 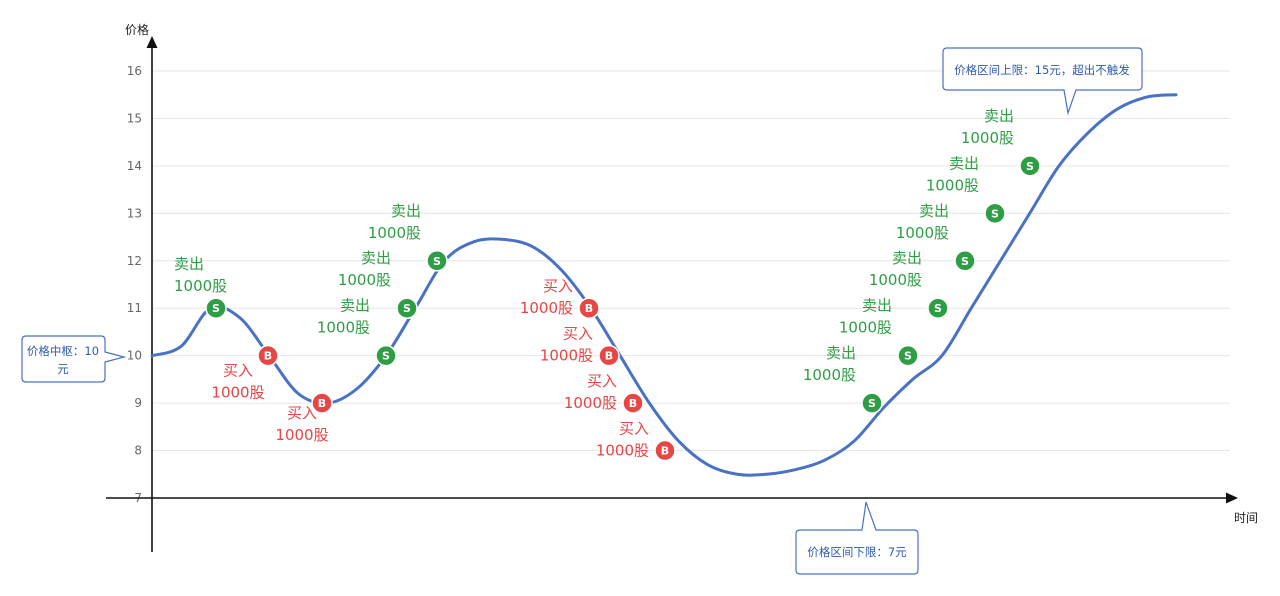 What do you see at coordinates (152, 42) in the screenshot?
I see `y-axis-arrow` at bounding box center [152, 42].